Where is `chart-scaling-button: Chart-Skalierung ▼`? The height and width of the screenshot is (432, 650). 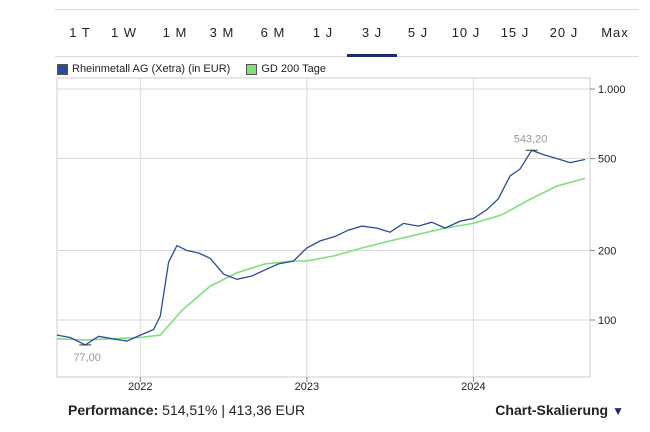
chart-scaling-button: Chart-Skalierung ▼ is located at coordinates (559, 410).